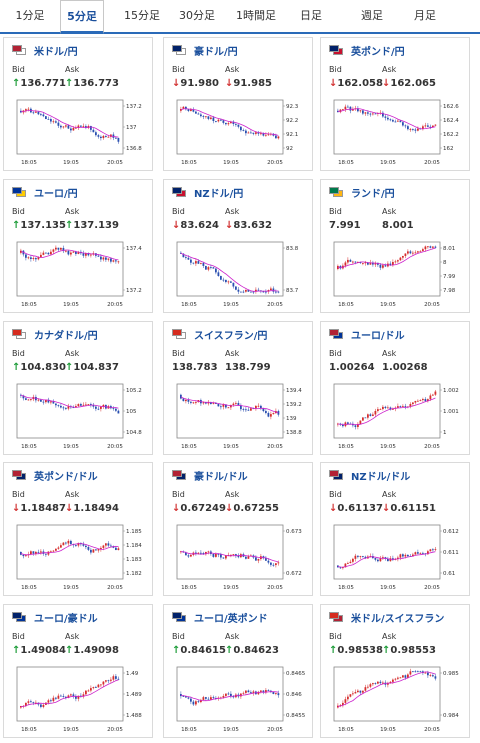 This screenshot has height=743, width=480. What do you see at coordinates (231, 619) in the screenshot?
I see `pair-name-link: ユーロ/英ポンド` at bounding box center [231, 619].